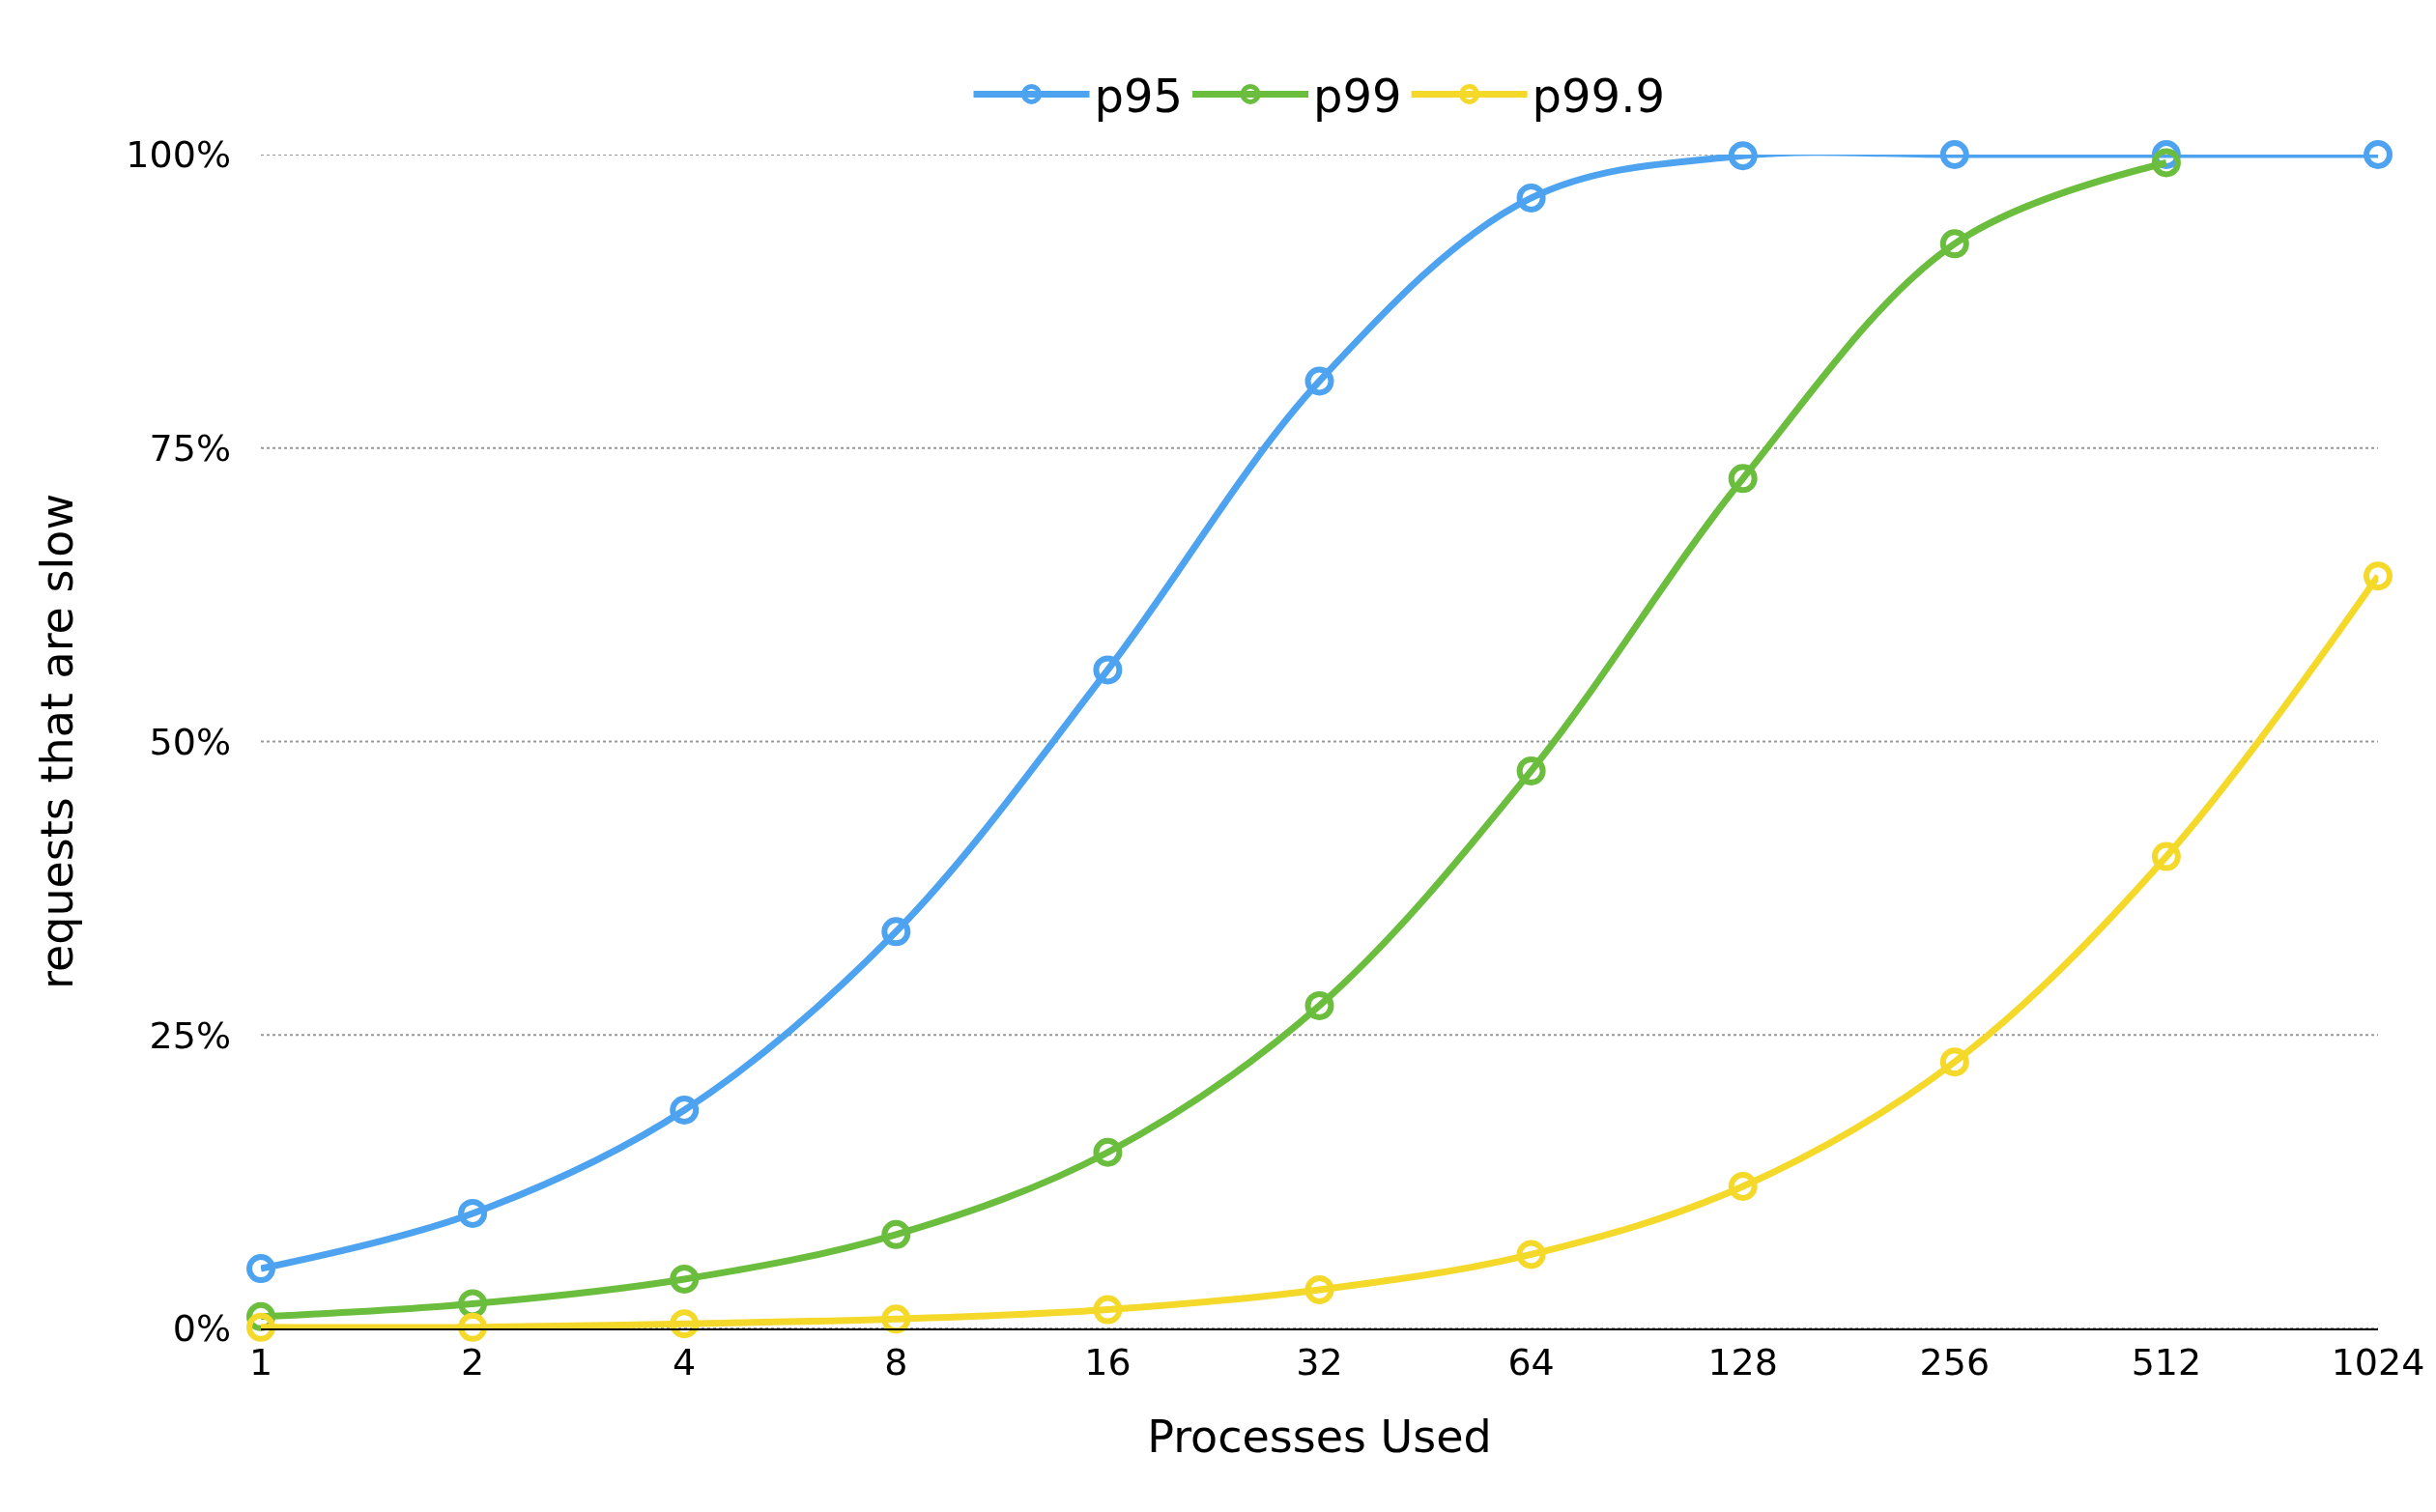 The image size is (2436, 1512). What do you see at coordinates (201, 1329) in the screenshot?
I see `y-tick-label: 0%` at bounding box center [201, 1329].